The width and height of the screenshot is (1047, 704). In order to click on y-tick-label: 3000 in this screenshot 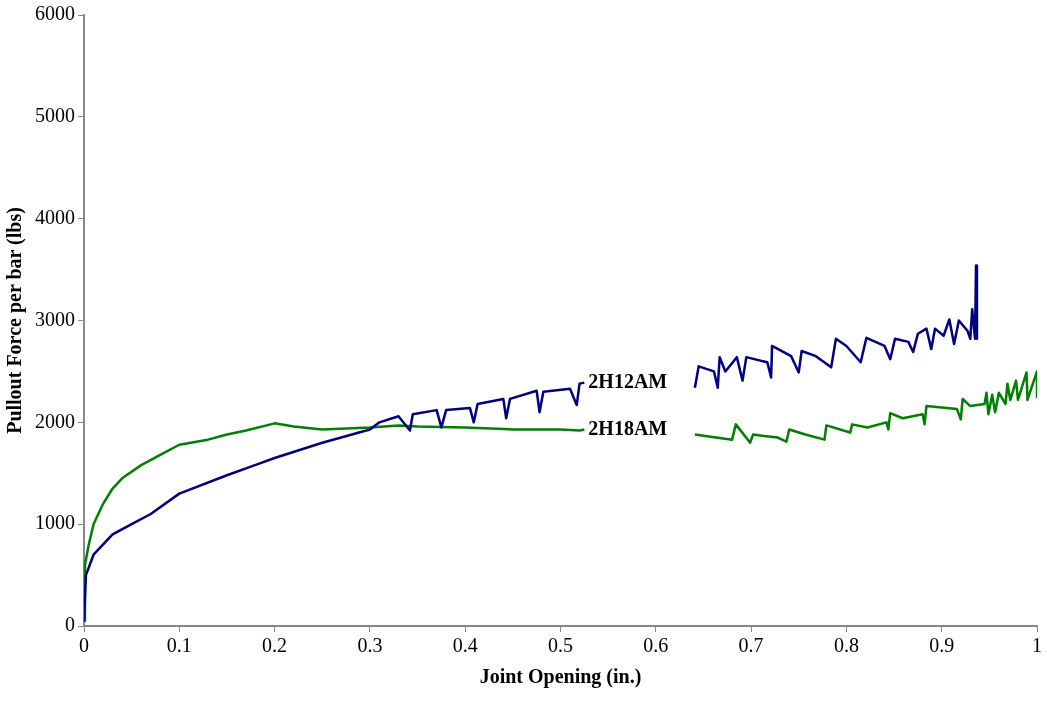, I will do `click(55, 318)`.